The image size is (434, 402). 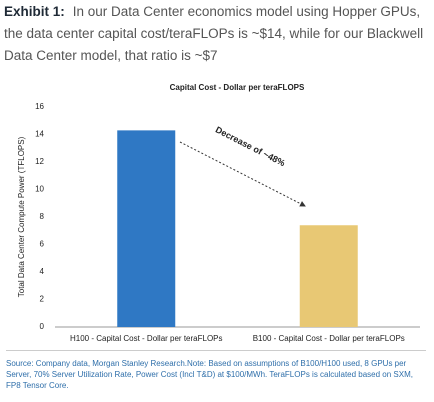 I want to click on annotation: Decrease of ~48%, so click(x=250, y=147).